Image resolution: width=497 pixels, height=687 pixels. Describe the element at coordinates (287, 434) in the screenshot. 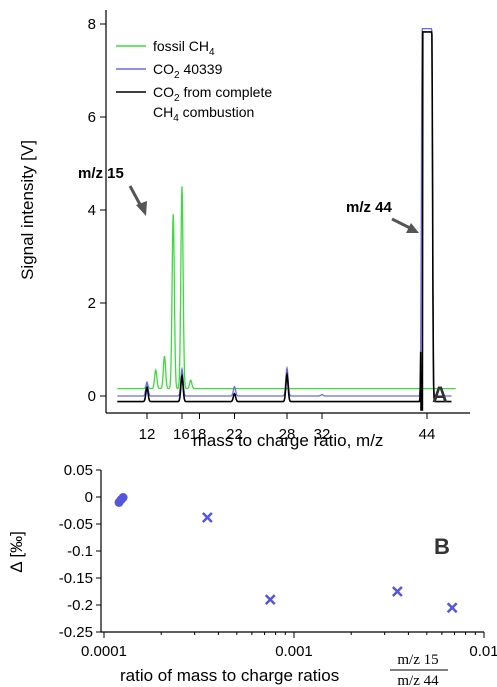

I see `panel-a-x-tick-label: 28` at that location.